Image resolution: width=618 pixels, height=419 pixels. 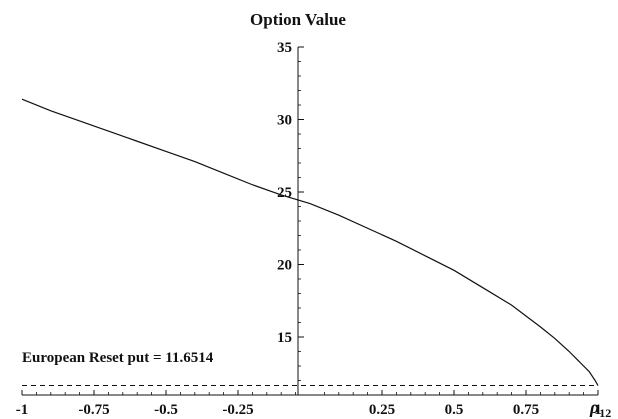 I want to click on x-tick-label: 1, so click(x=598, y=410).